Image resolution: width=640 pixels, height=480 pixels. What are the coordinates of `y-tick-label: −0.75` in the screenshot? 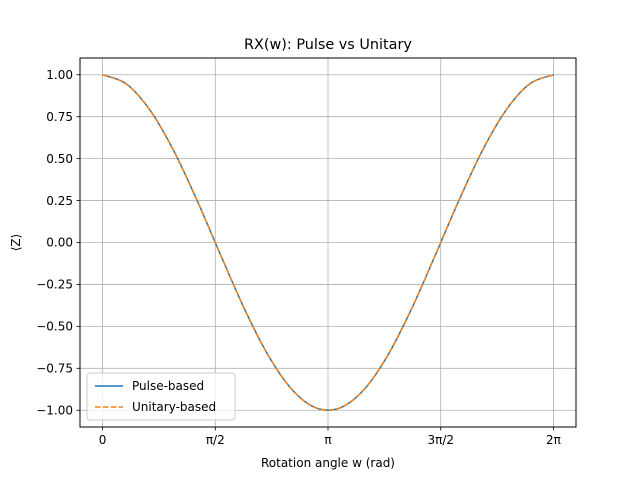 It's located at (54, 368).